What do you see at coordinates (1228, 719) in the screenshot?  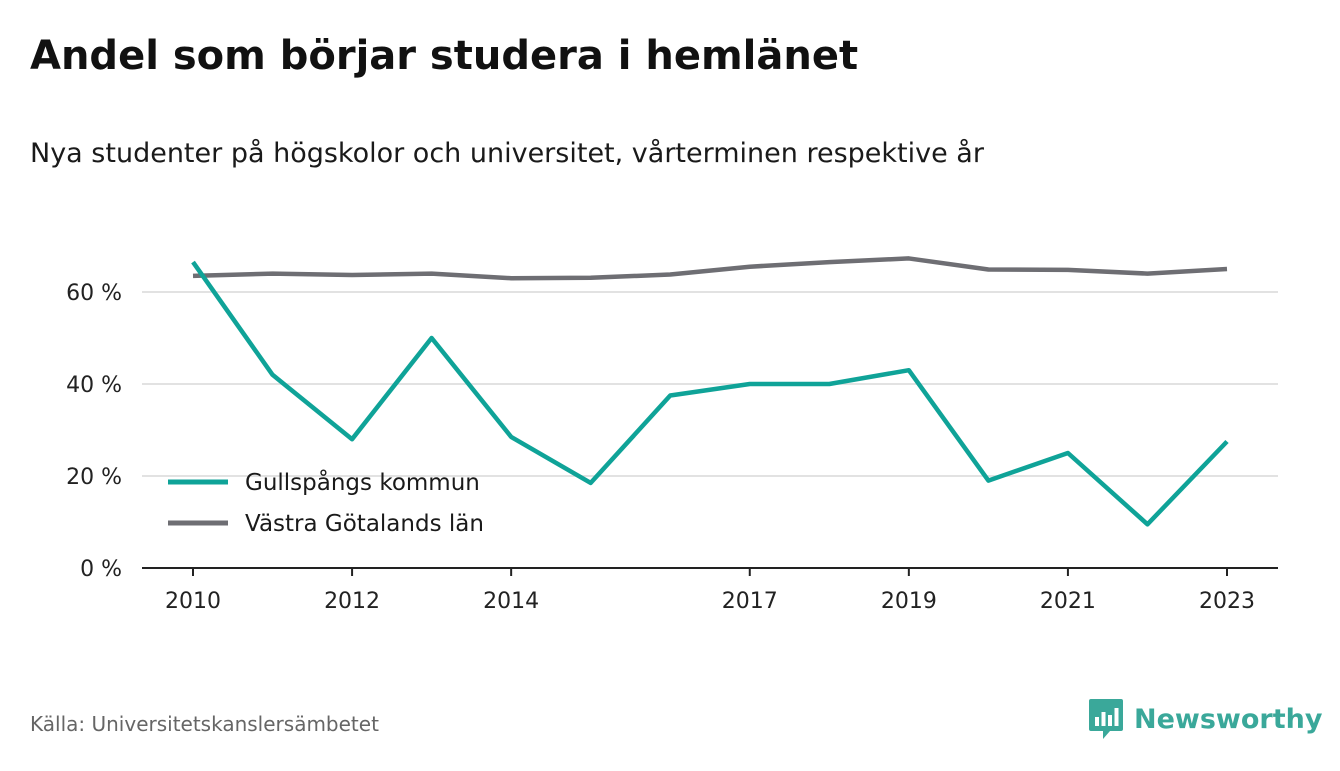 I see `brand-name: Newsworthy` at bounding box center [1228, 719].